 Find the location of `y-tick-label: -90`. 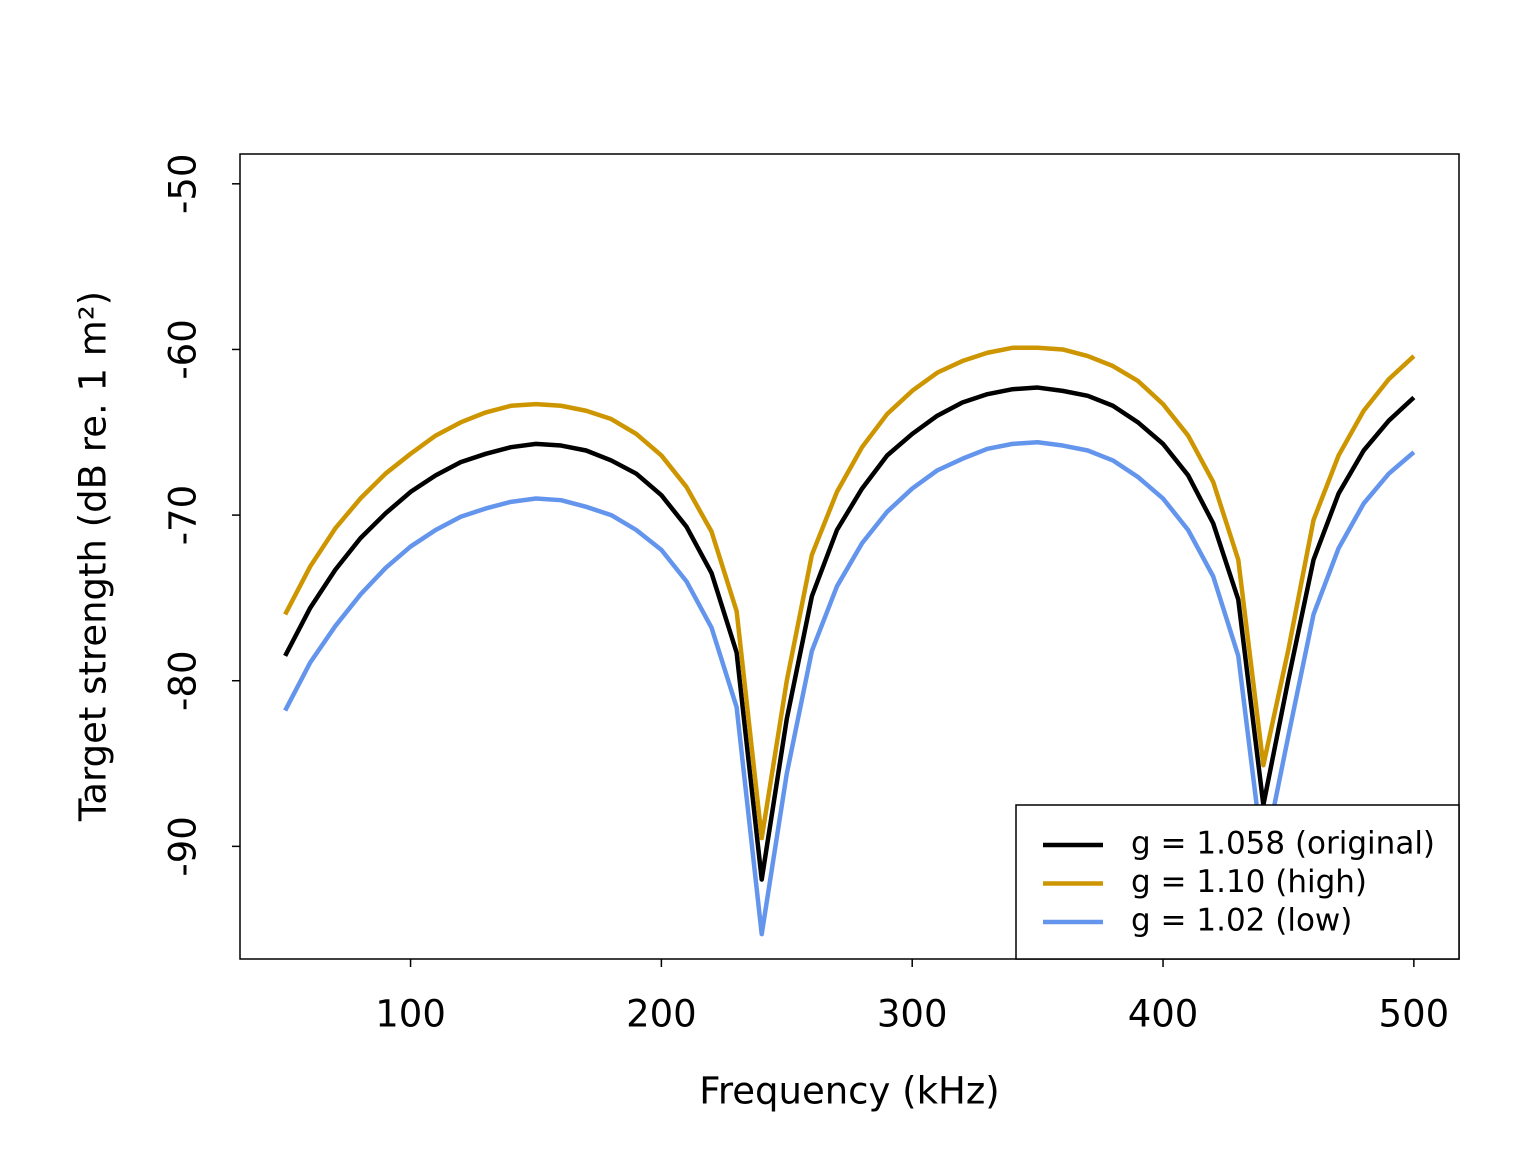

y-tick-label: -90 is located at coordinates (183, 846).